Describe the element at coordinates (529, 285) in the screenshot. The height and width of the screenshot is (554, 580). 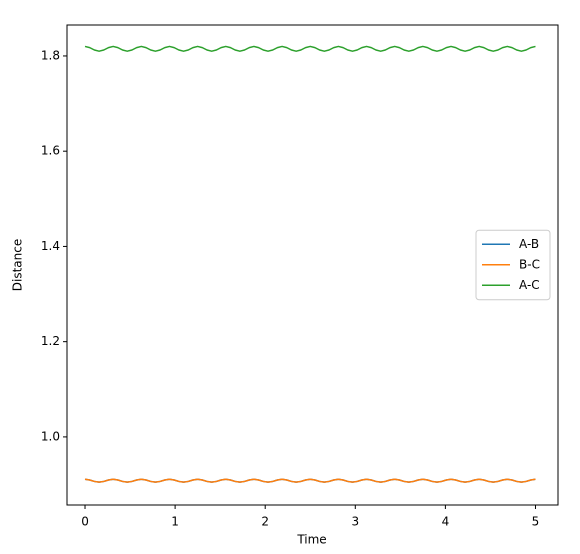
I see `legend-label: A-C` at that location.